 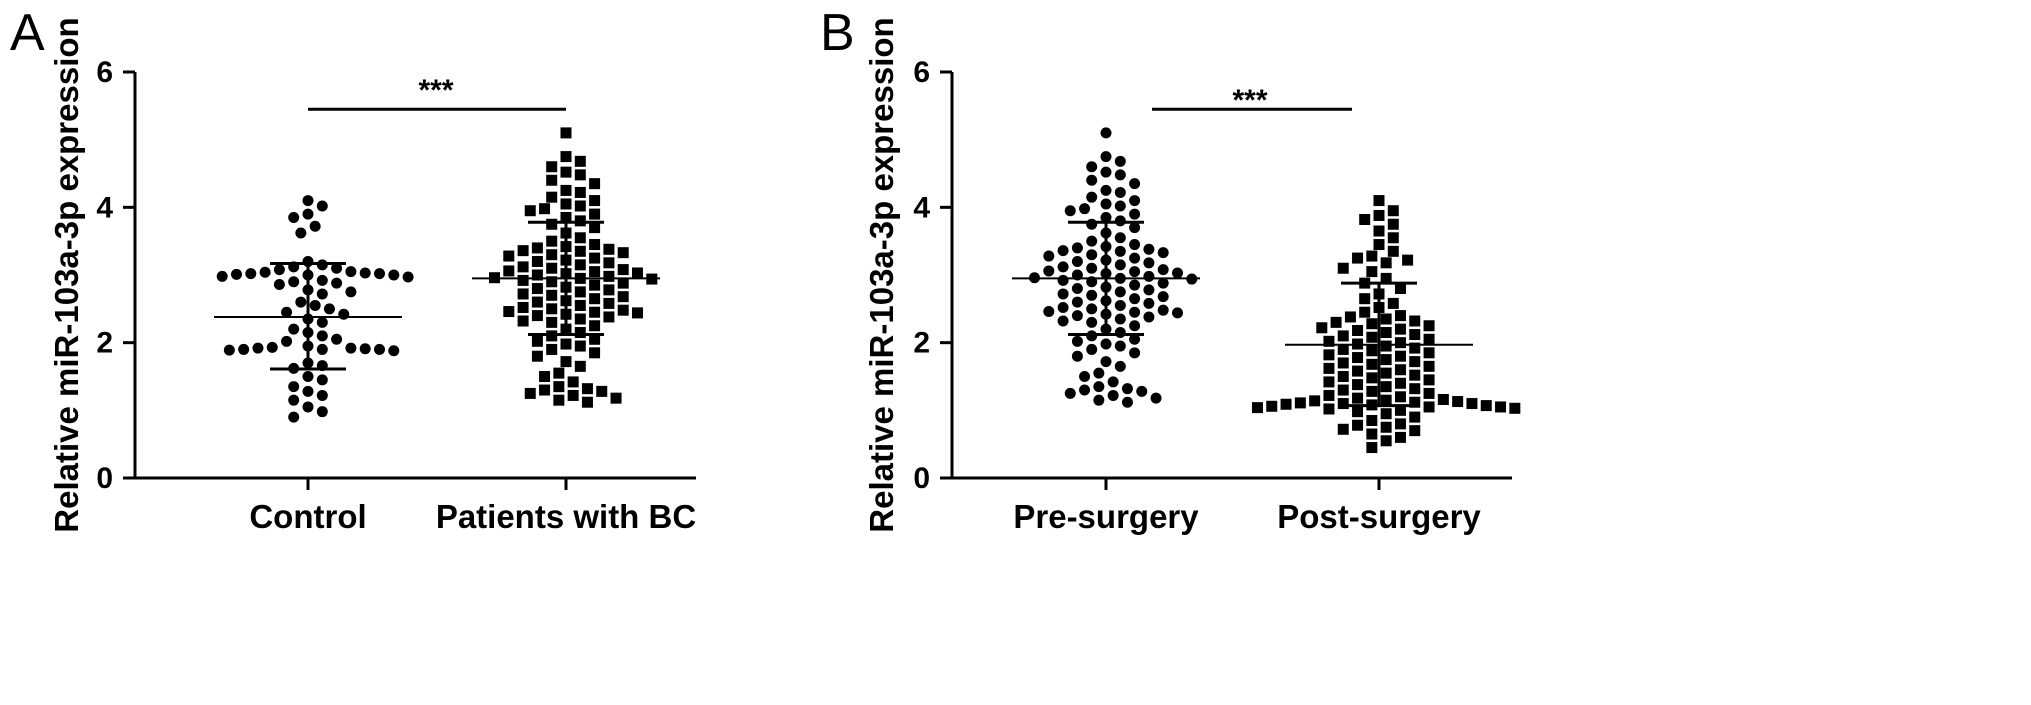 What do you see at coordinates (837, 33) in the screenshot?
I see `panel-b-letter: B` at bounding box center [837, 33].